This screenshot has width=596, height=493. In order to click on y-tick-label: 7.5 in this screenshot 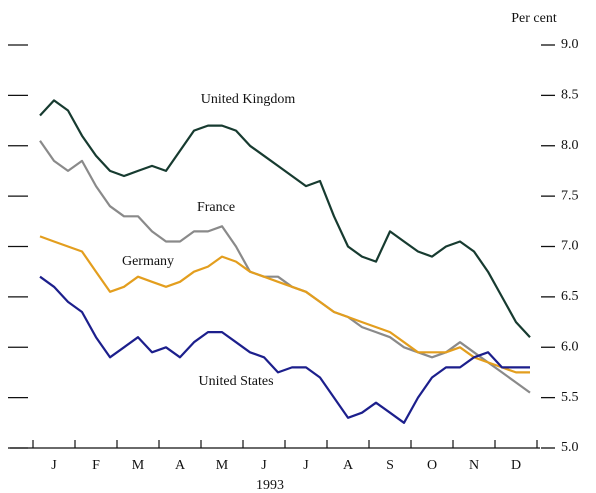, I will do `click(570, 195)`.